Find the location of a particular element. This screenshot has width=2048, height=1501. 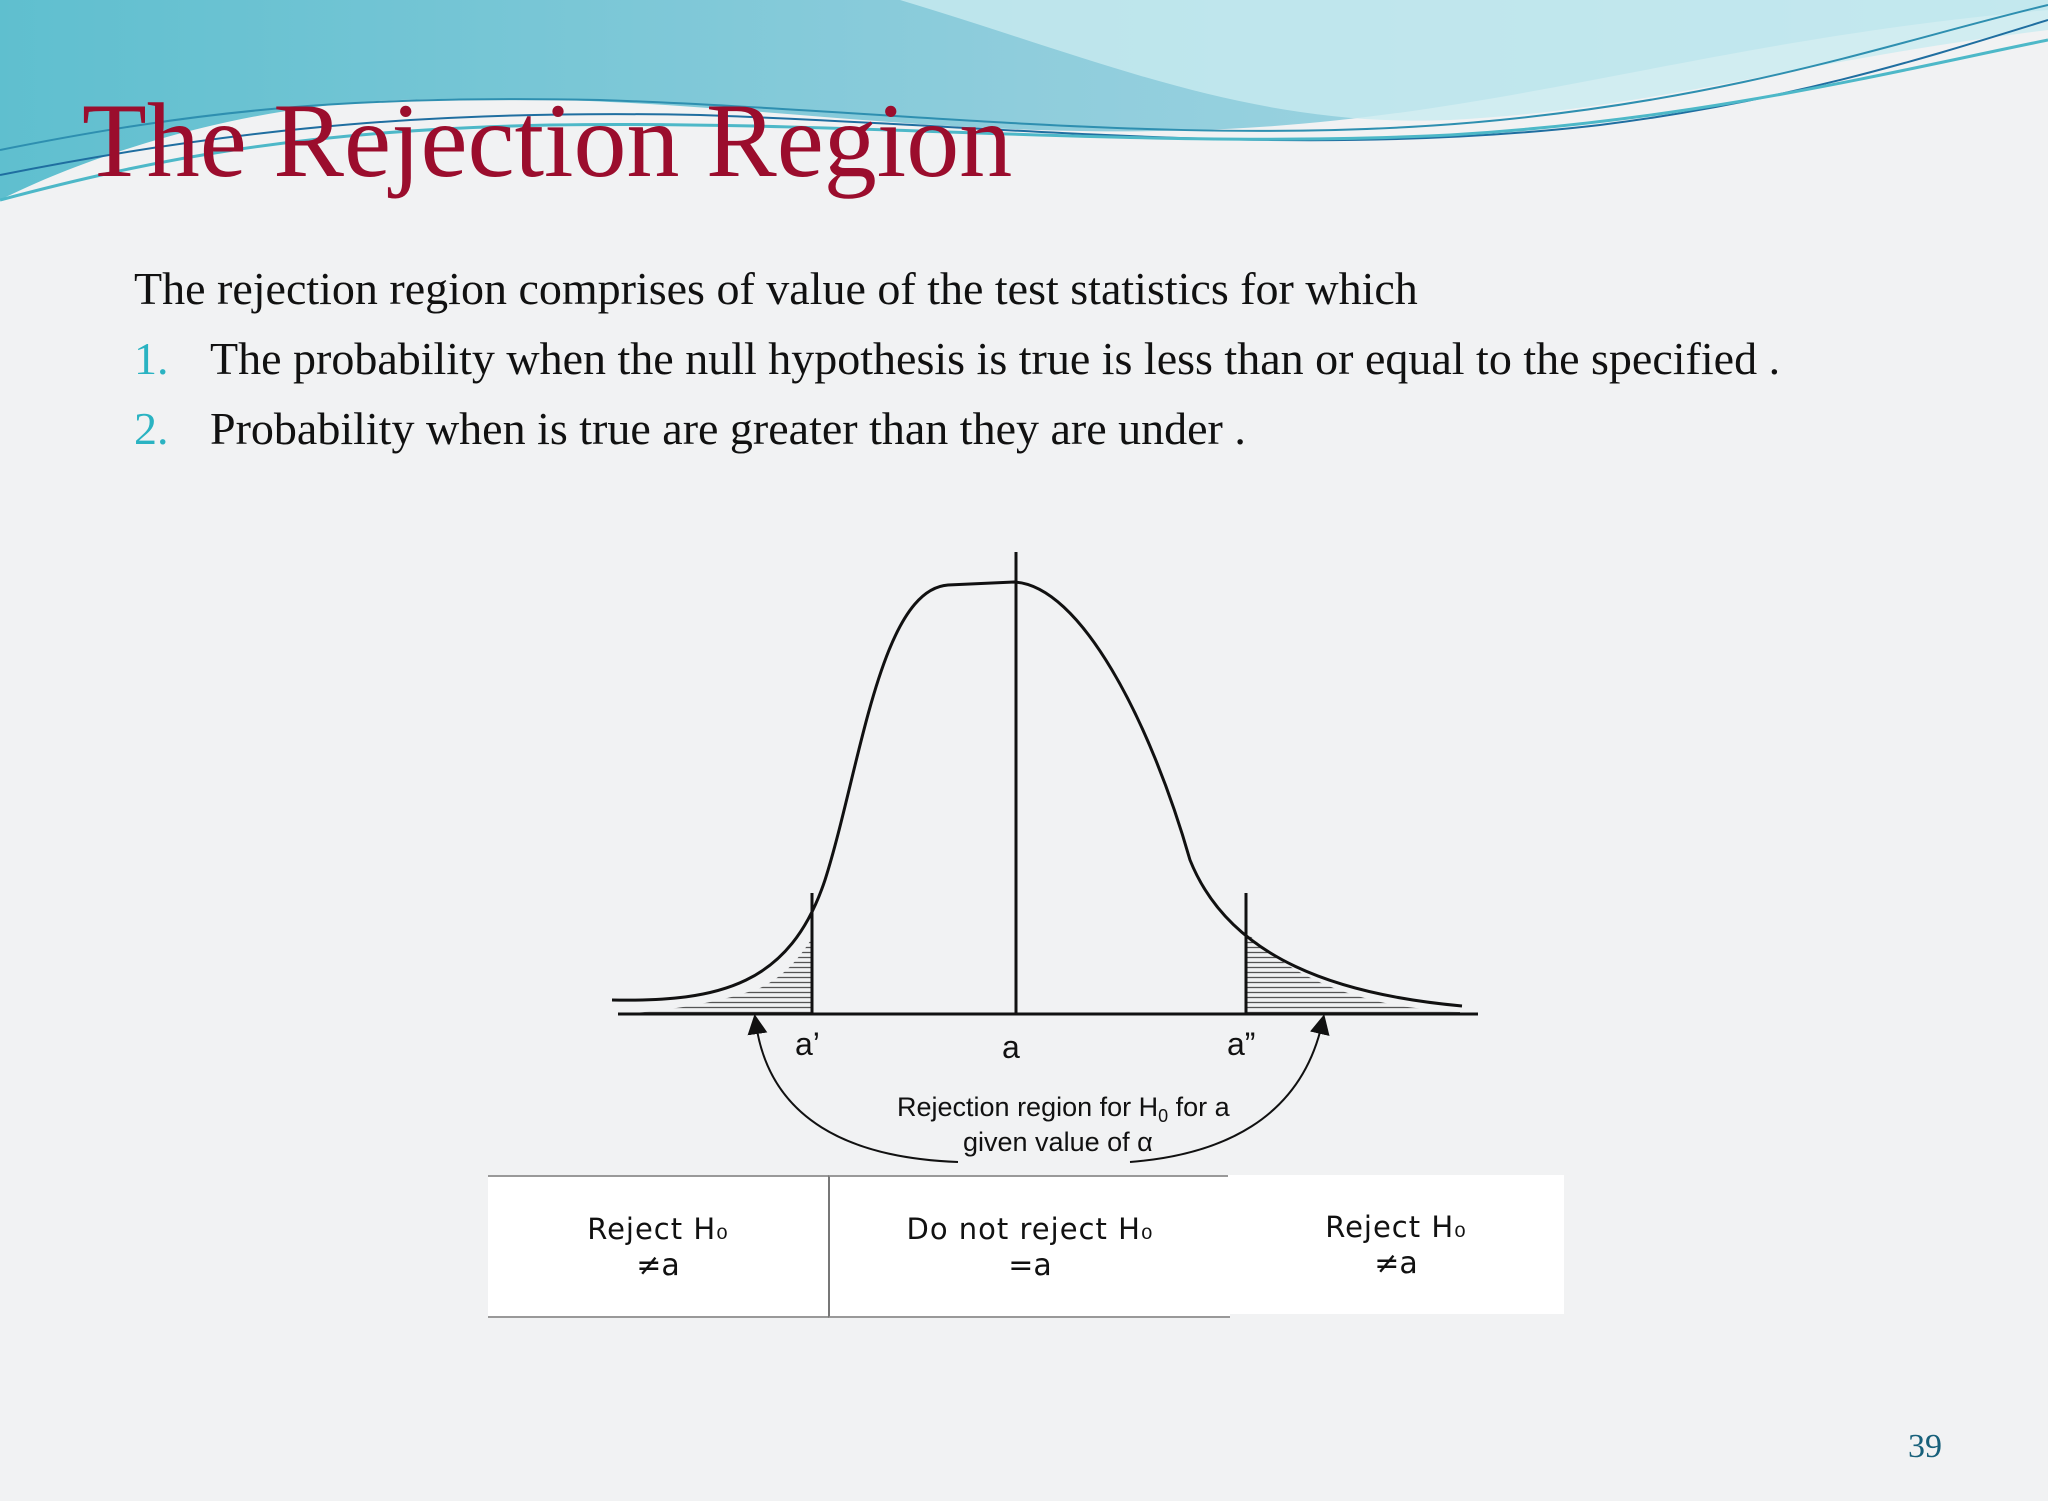

decision-cell-do-not-reject: Do not reject H₀ =a is located at coordinates (1029, 1246).